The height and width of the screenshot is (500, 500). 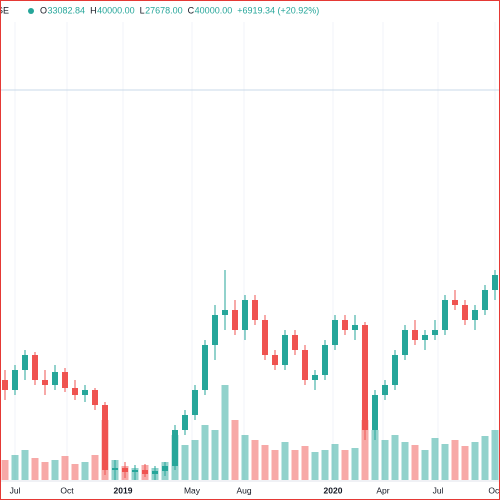 What do you see at coordinates (191, 10) in the screenshot?
I see `ohlc-label: C` at bounding box center [191, 10].